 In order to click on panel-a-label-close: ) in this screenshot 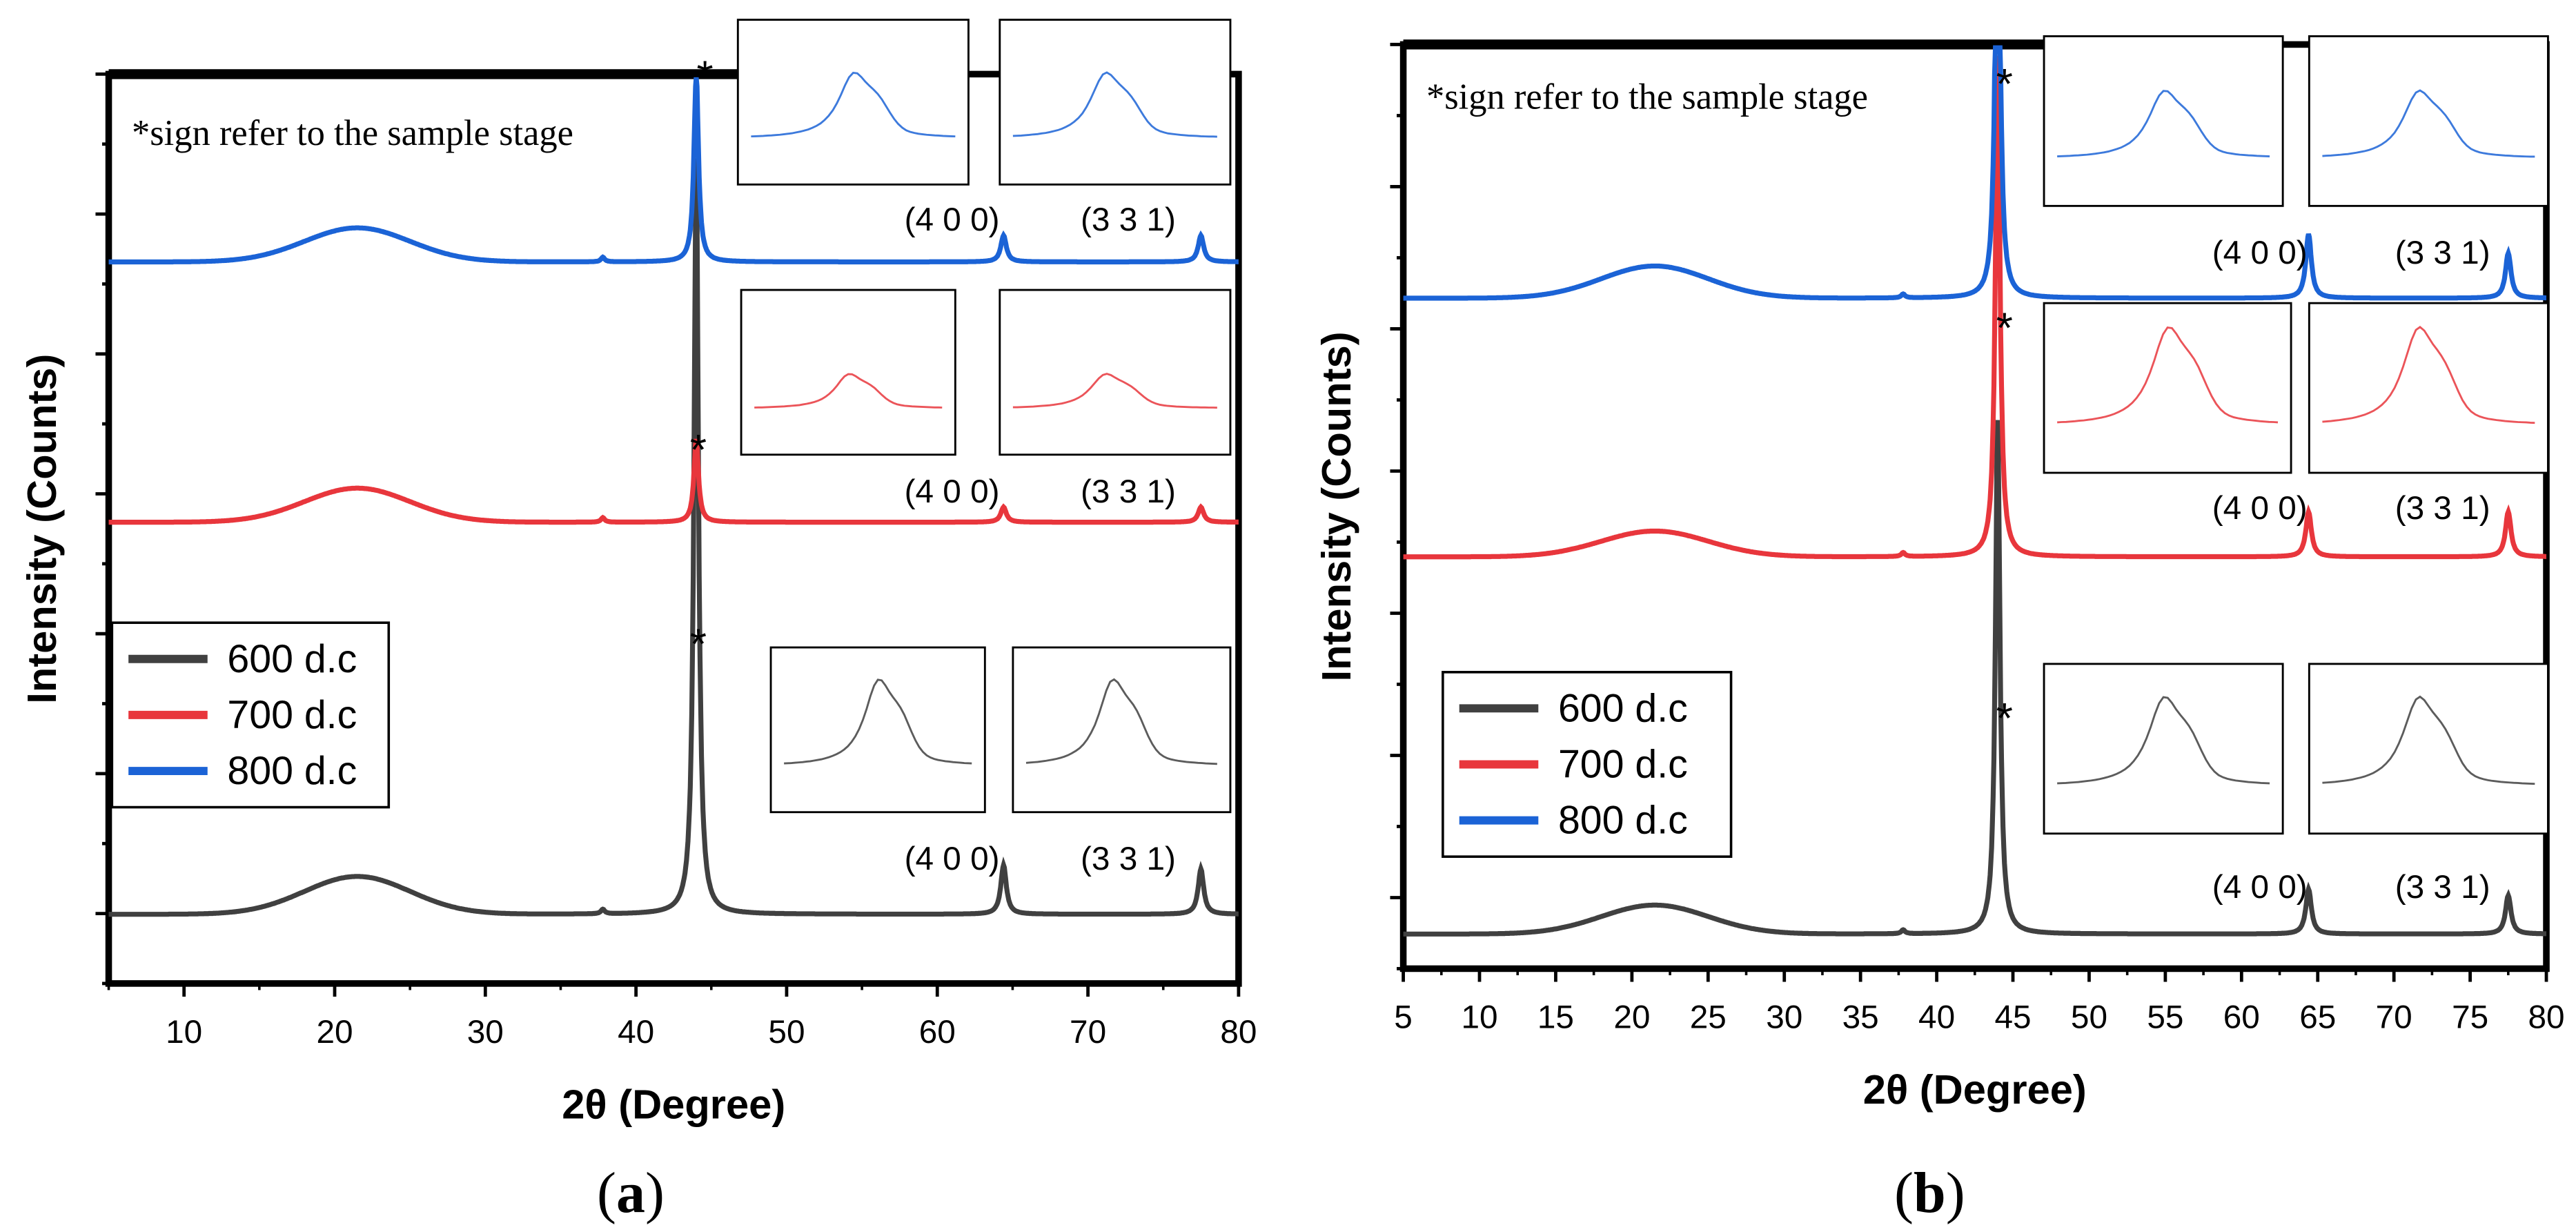, I will do `click(655, 1193)`.